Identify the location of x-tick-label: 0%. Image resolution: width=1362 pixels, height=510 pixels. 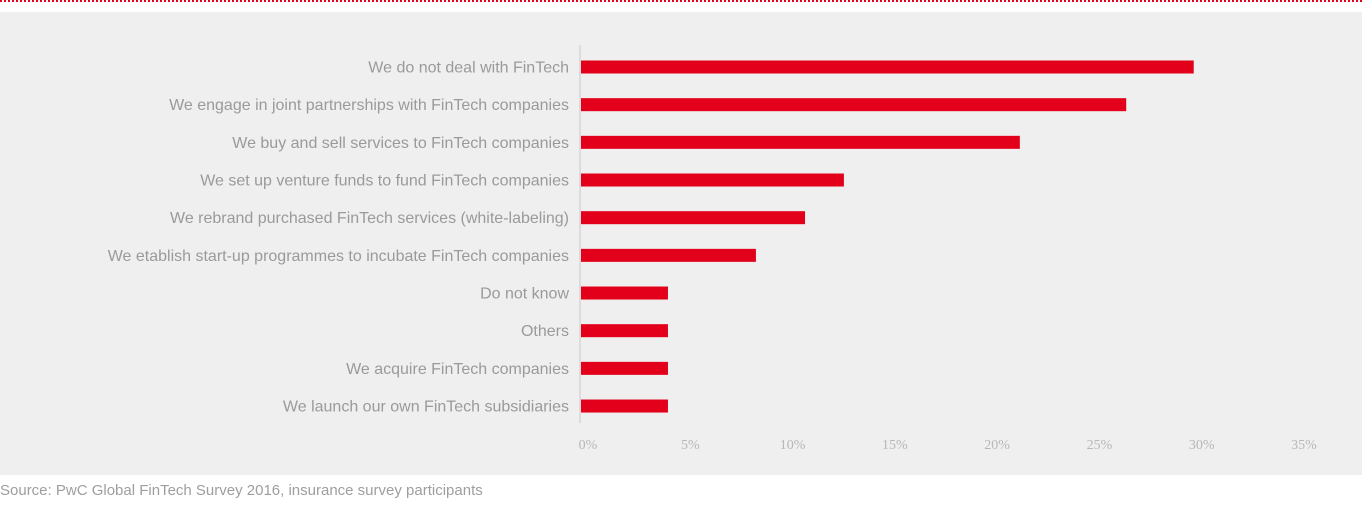
(588, 445).